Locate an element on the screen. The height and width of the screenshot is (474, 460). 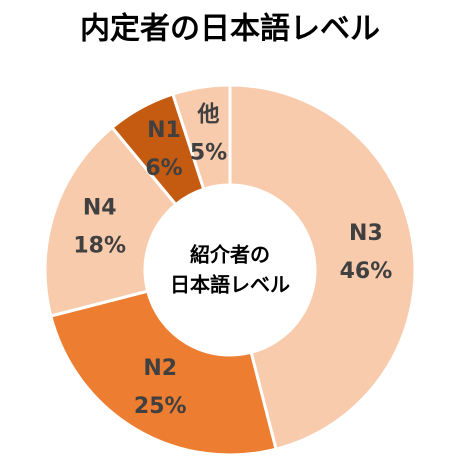
segment-value-label: 46% is located at coordinates (366, 271).